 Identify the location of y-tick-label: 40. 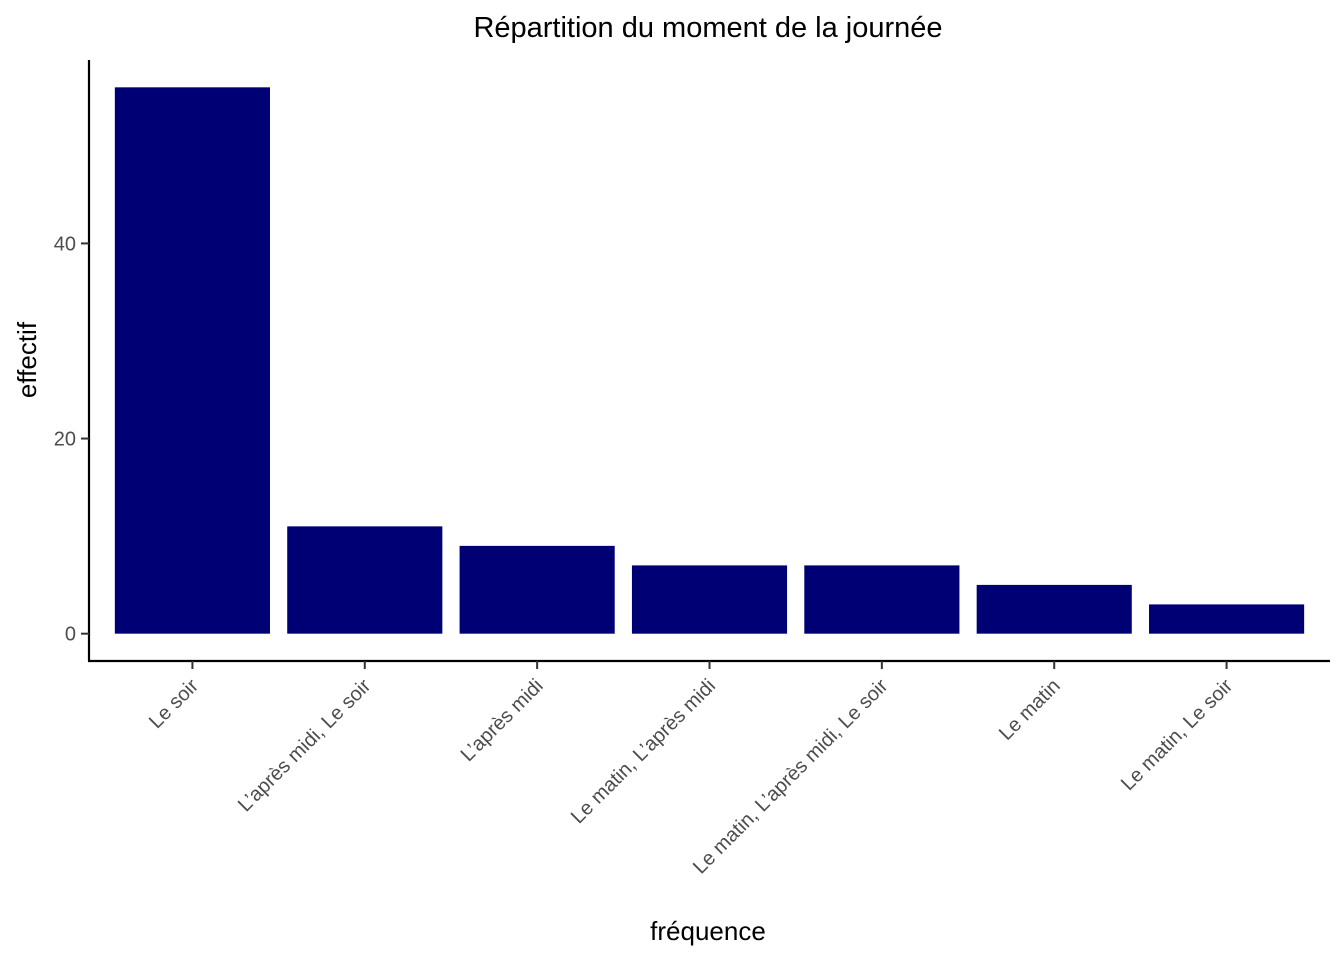
(65, 244).